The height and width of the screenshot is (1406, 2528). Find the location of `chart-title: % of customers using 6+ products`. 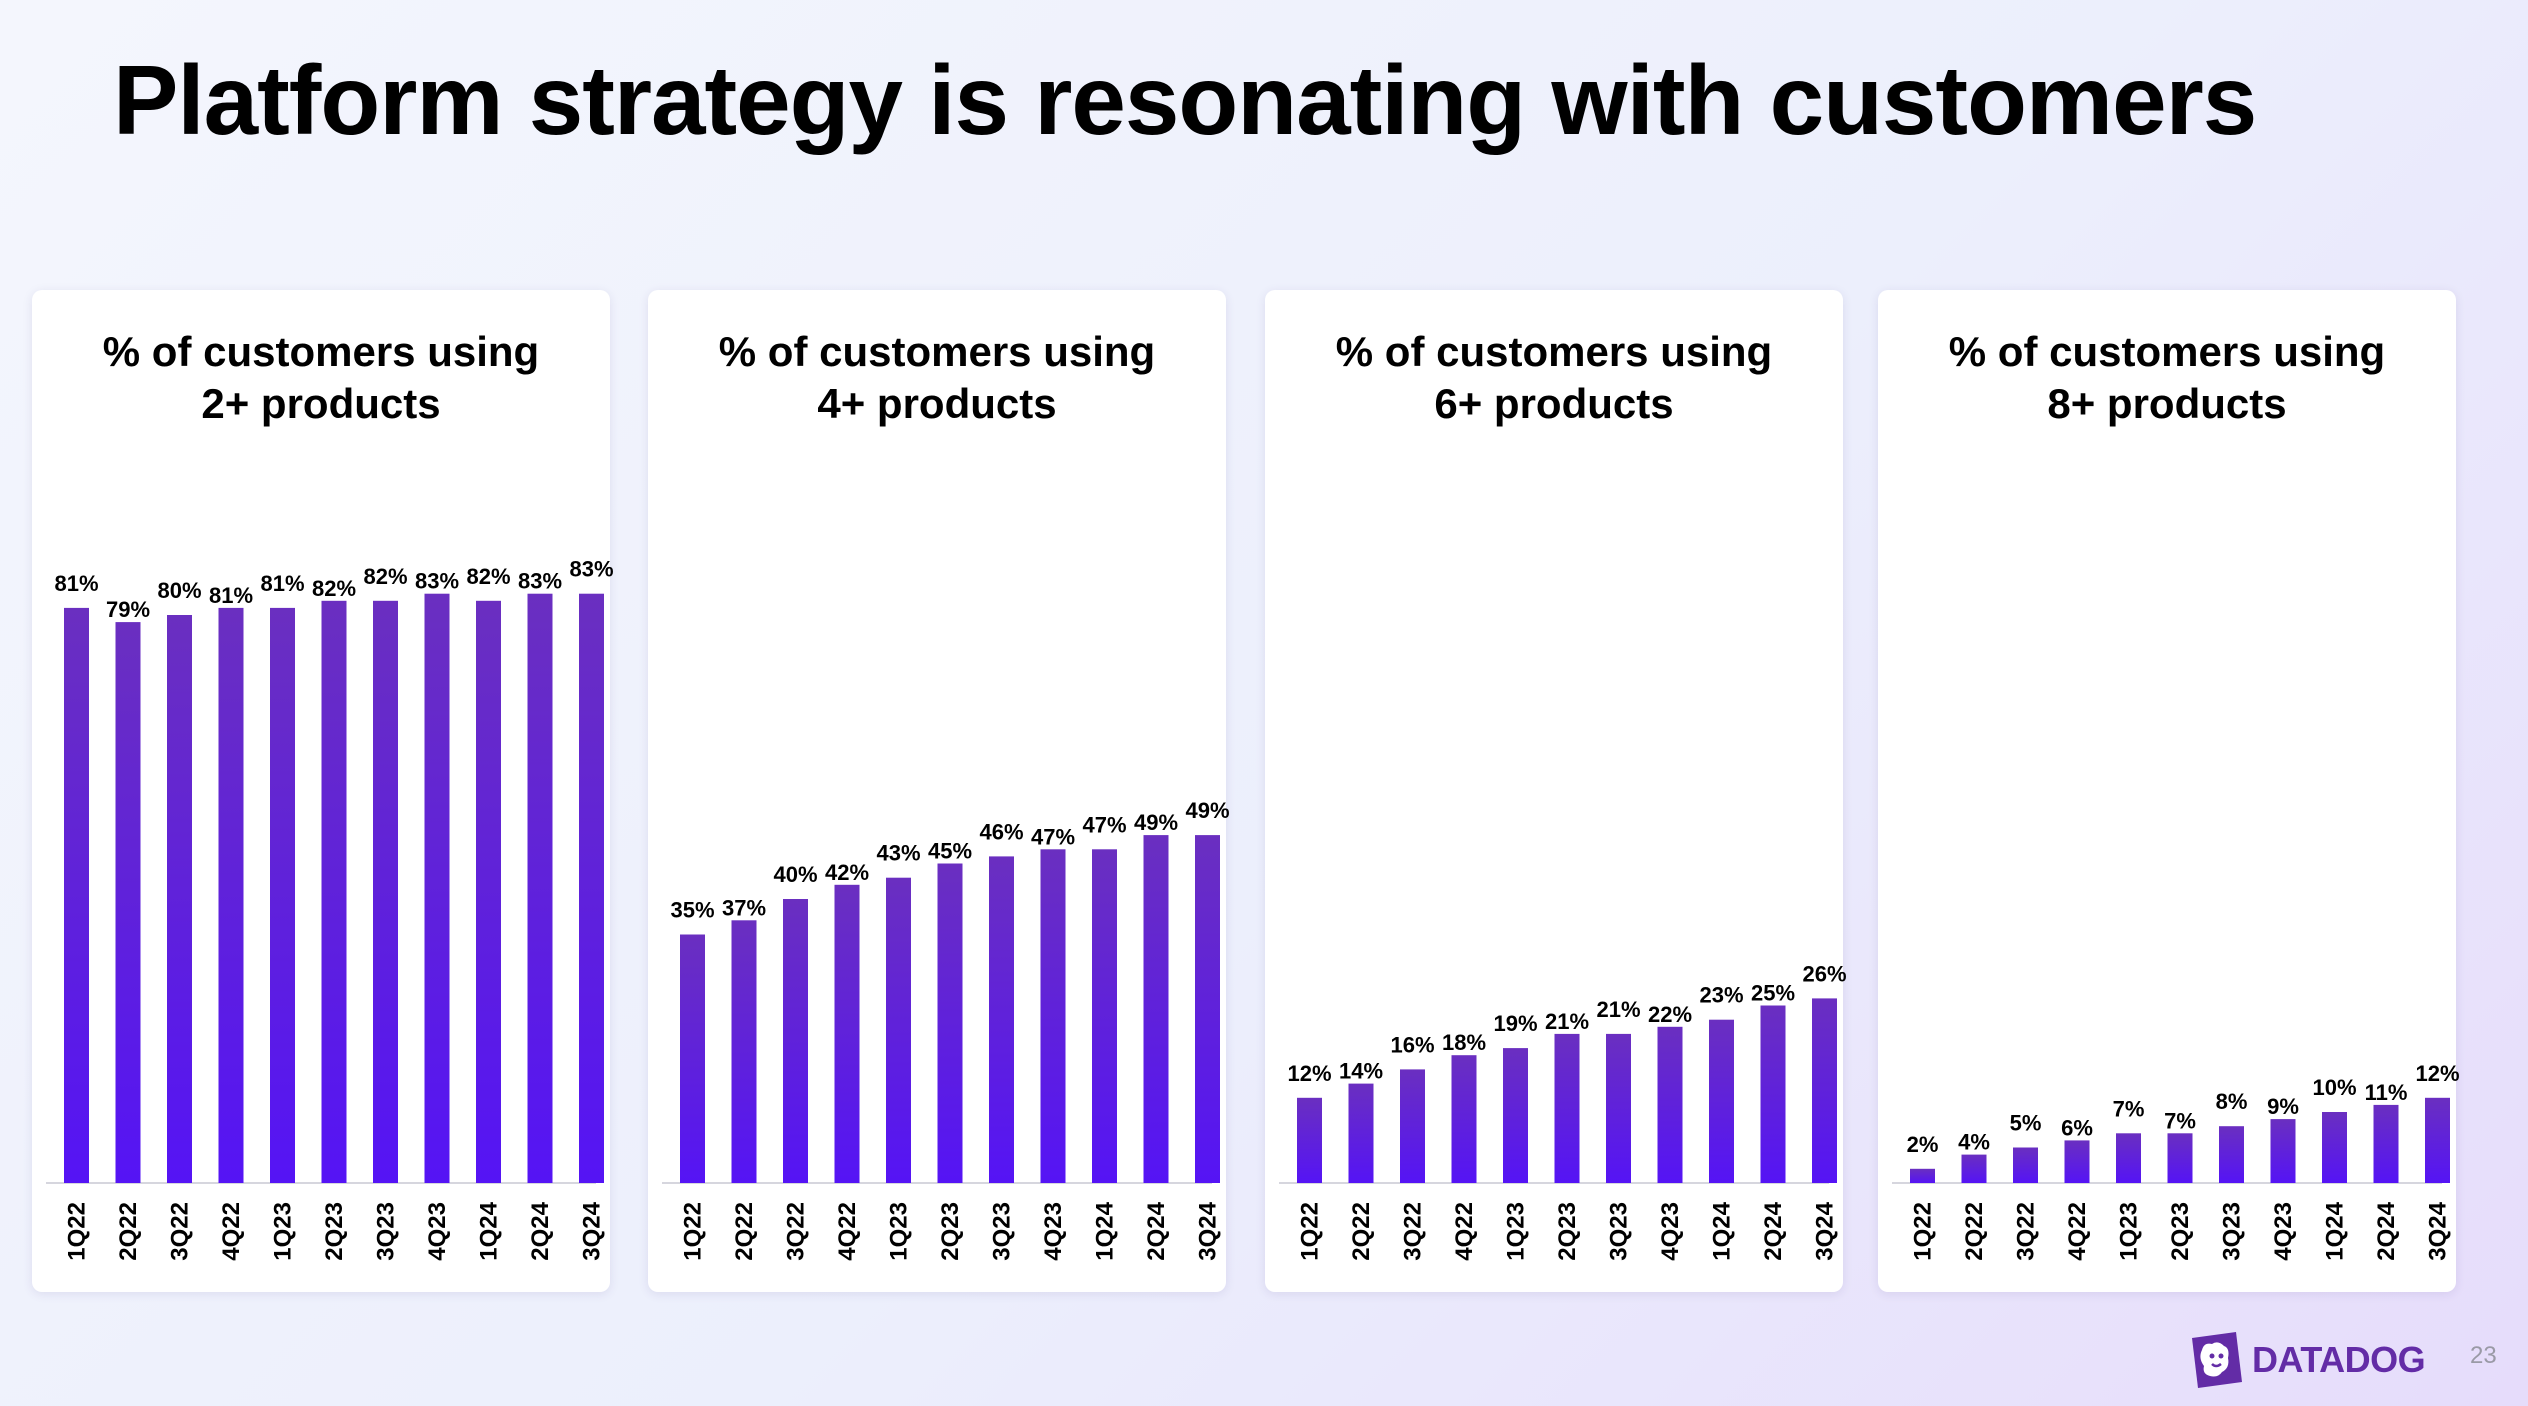

chart-title: % of customers using 6+ products is located at coordinates (1554, 378).